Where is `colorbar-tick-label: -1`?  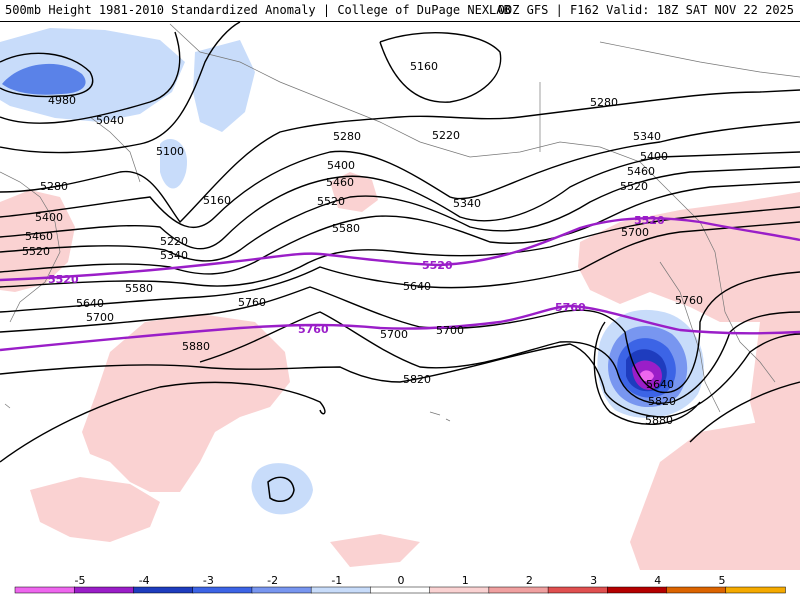
colorbar-tick-label: -1 is located at coordinates (336, 580).